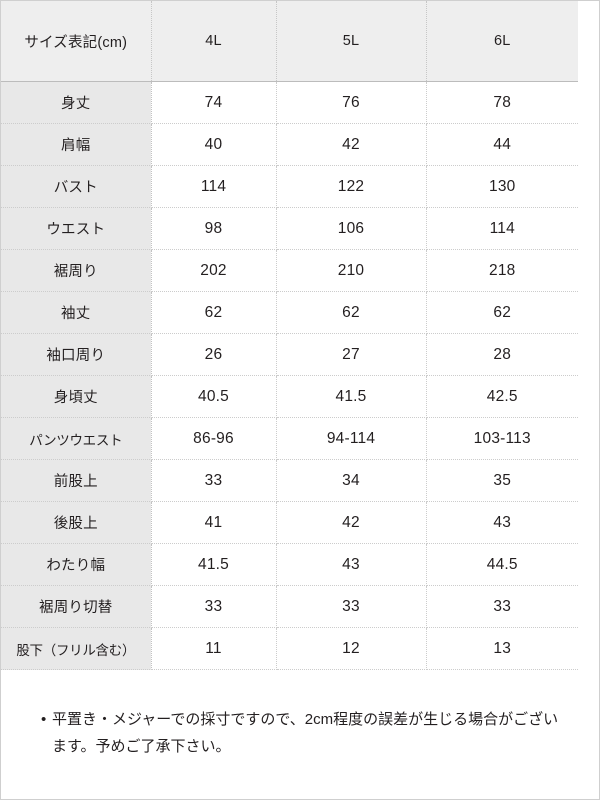 The image size is (600, 800). Describe the element at coordinates (76, 564) in the screenshot. I see `row-label: わたり幅` at that location.